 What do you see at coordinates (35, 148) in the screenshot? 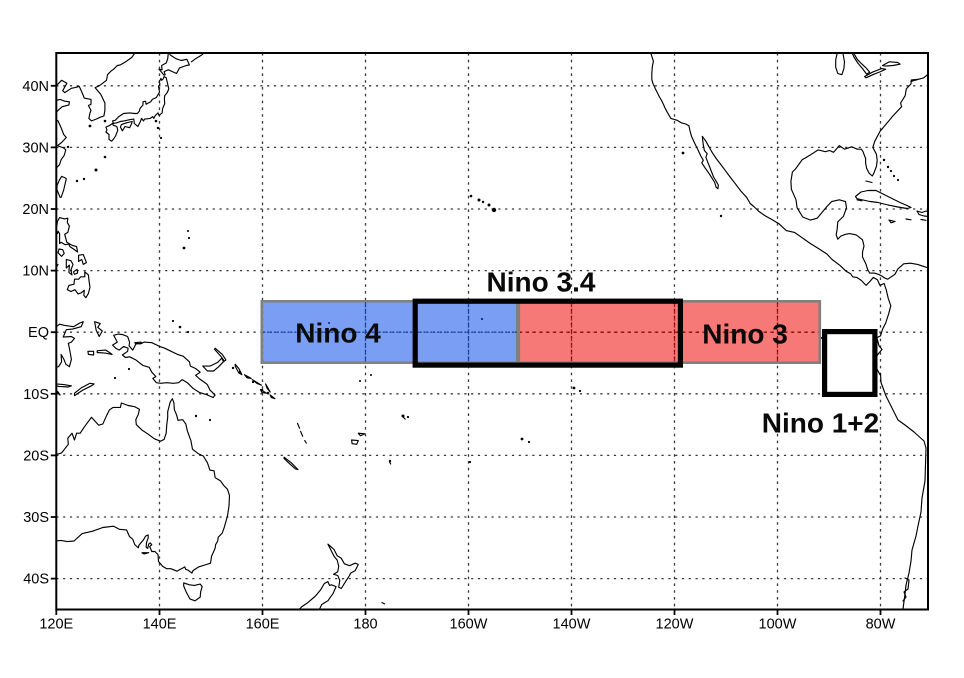
I see `svg-text: 30N` at bounding box center [35, 148].